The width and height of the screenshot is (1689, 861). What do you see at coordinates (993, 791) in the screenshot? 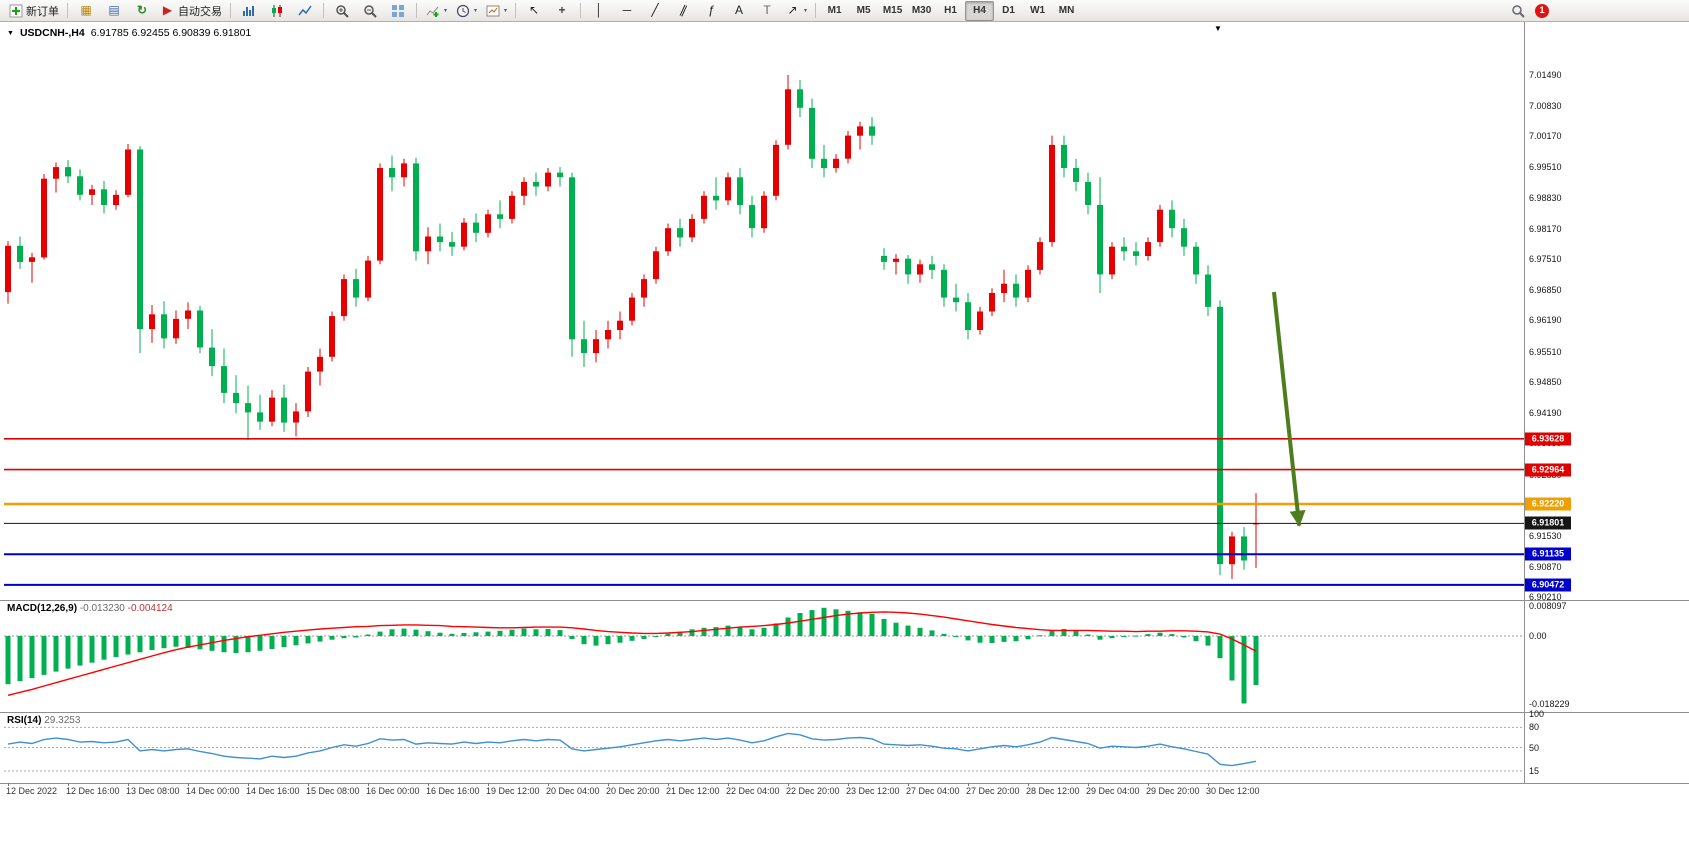
I see `time-axis-label: 27 Dec 20:00` at bounding box center [993, 791].